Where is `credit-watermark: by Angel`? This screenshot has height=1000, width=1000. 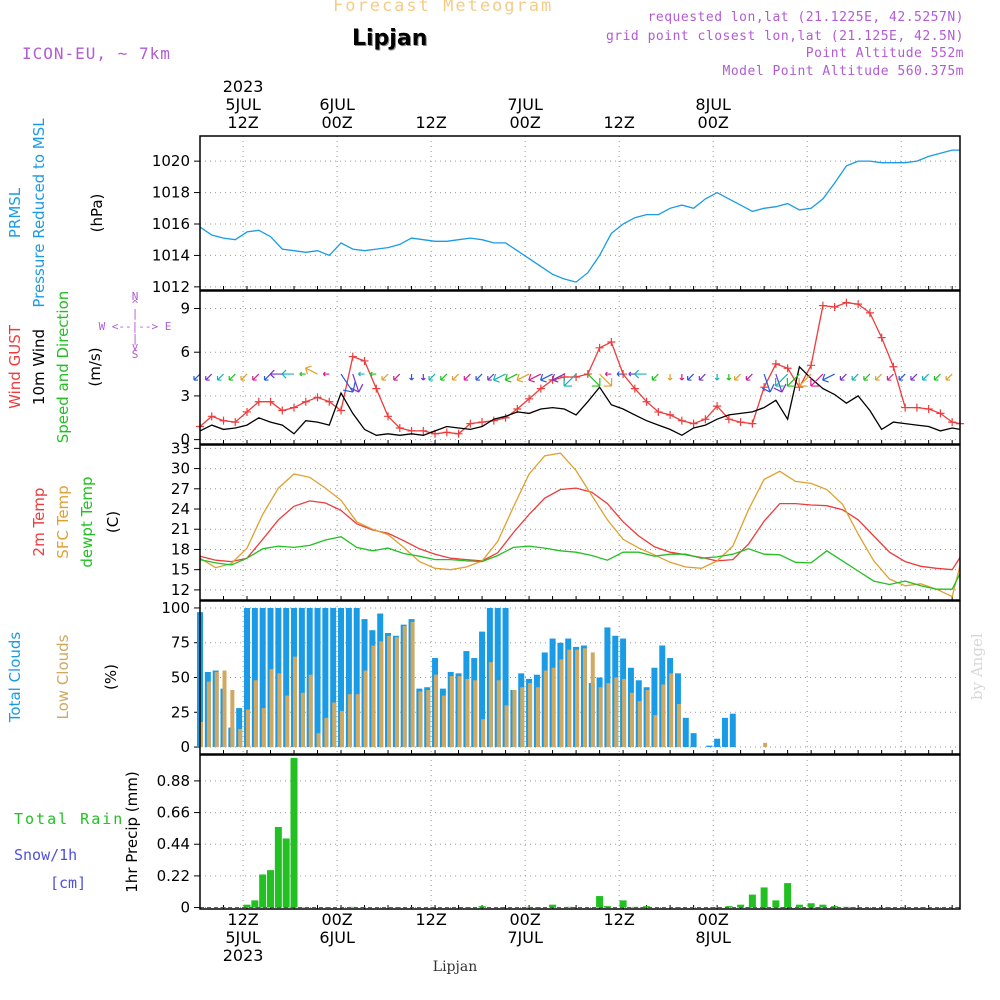
credit-watermark: by Angel is located at coordinates (977, 666).